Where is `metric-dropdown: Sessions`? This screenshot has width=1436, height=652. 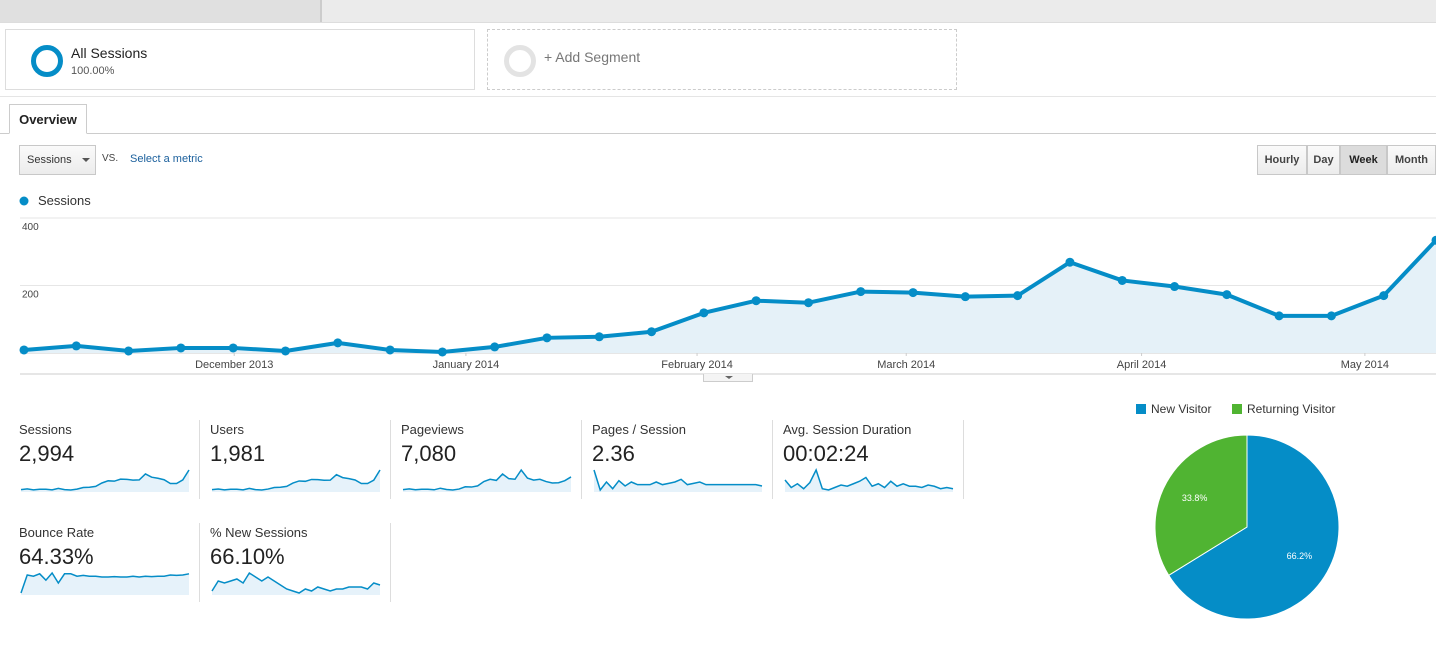 metric-dropdown: Sessions is located at coordinates (57, 160).